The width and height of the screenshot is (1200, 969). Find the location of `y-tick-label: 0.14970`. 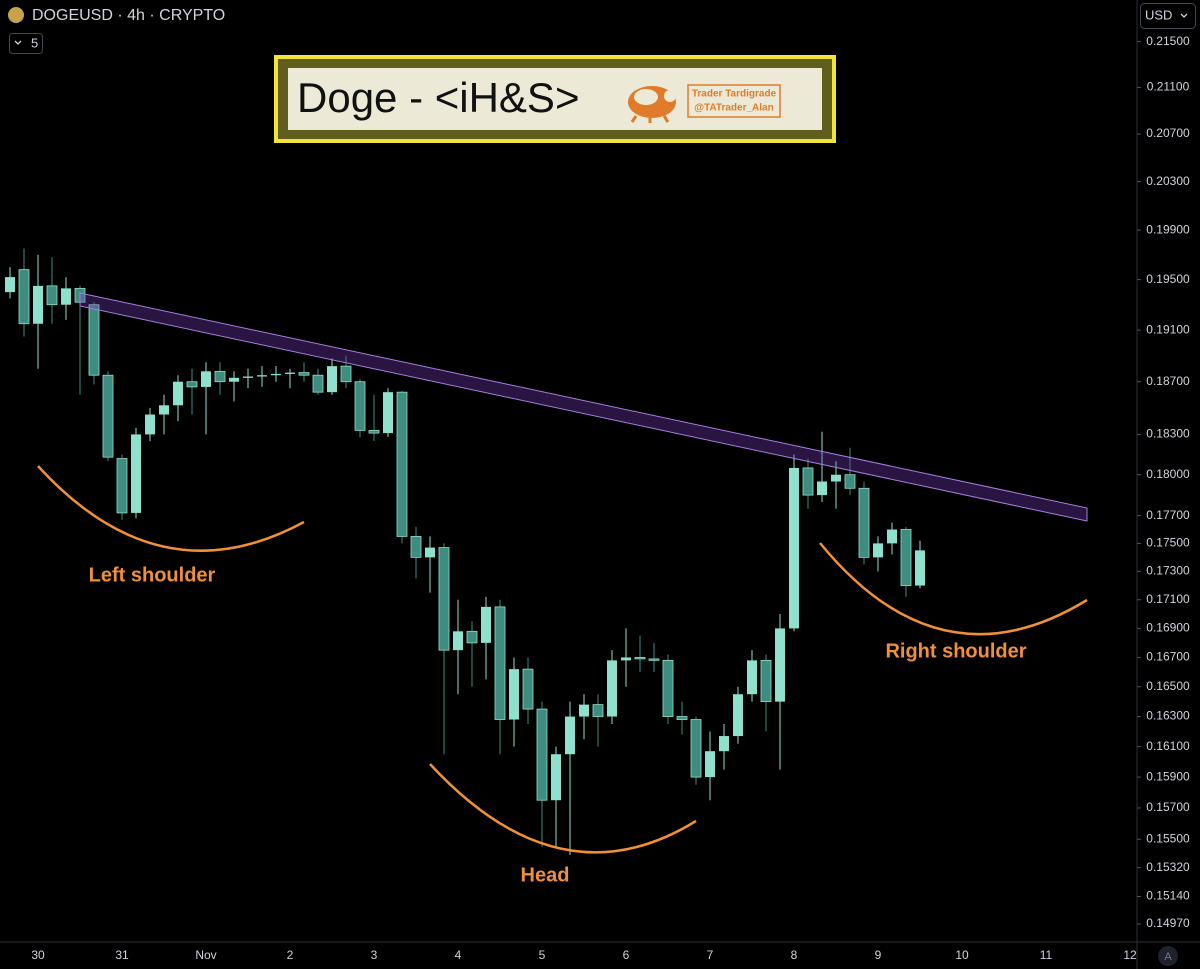

y-tick-label: 0.14970 is located at coordinates (1168, 923).